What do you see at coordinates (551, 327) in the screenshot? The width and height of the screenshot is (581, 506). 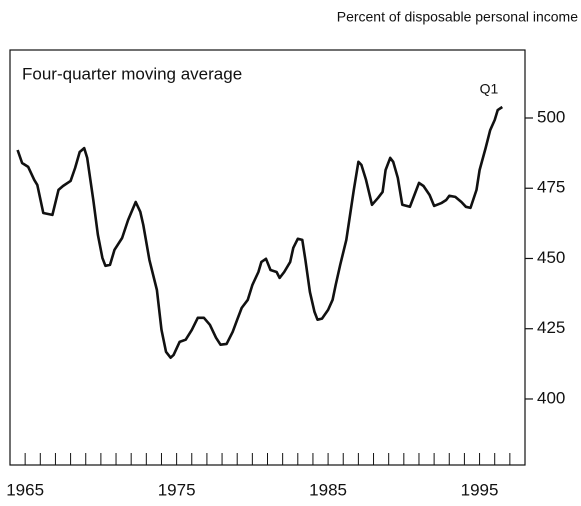 I see `y-tick-label: 425` at bounding box center [551, 327].